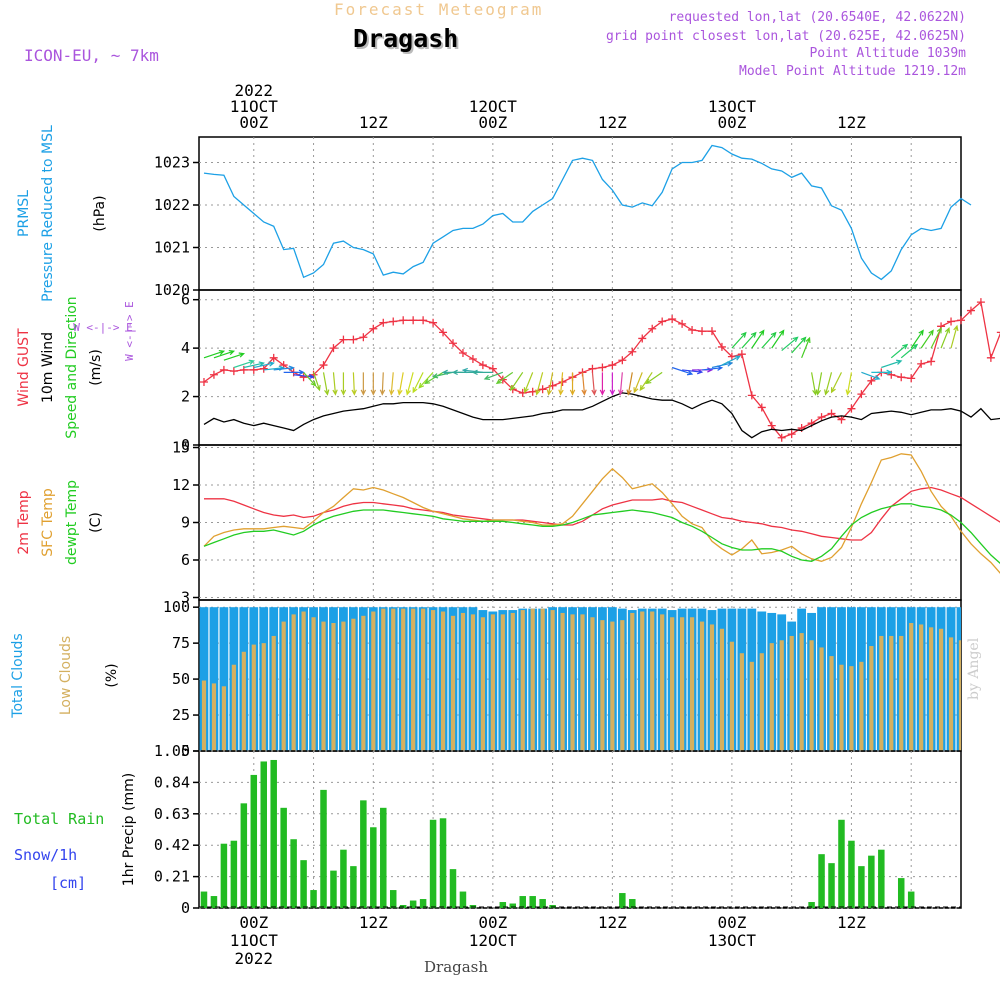  Describe the element at coordinates (493, 940) in the screenshot. I see `time-label-bottom: 12OCT` at that location.